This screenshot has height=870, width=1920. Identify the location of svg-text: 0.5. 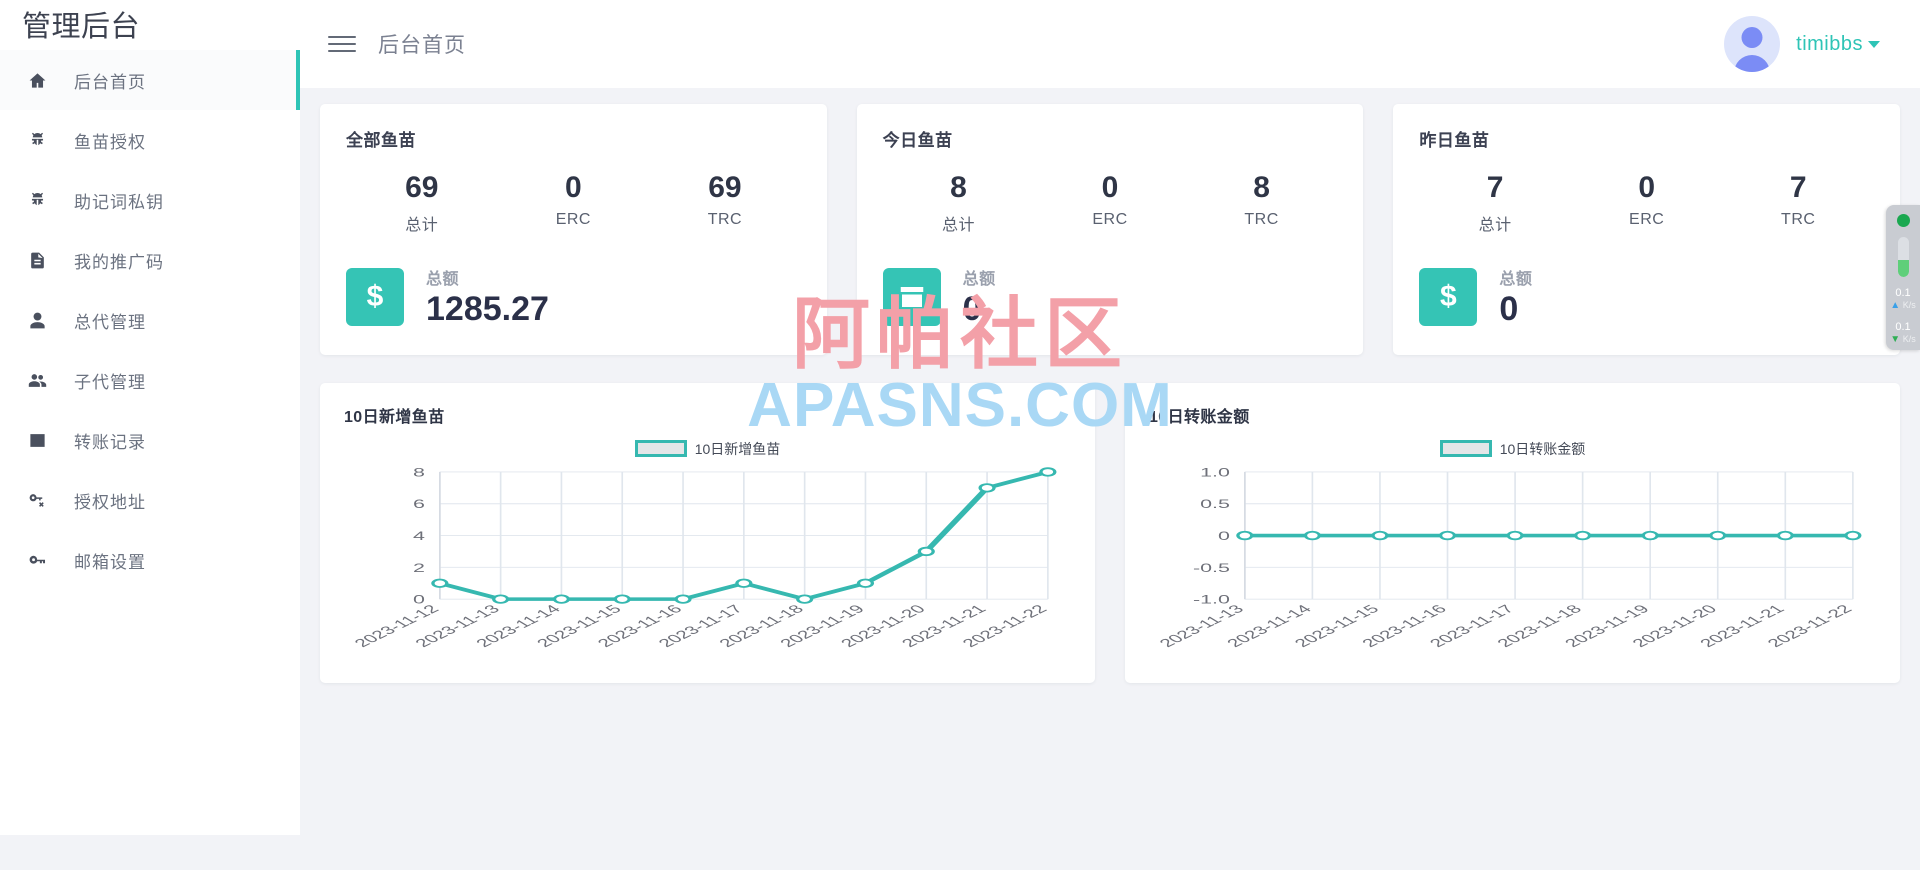
(1215, 503).